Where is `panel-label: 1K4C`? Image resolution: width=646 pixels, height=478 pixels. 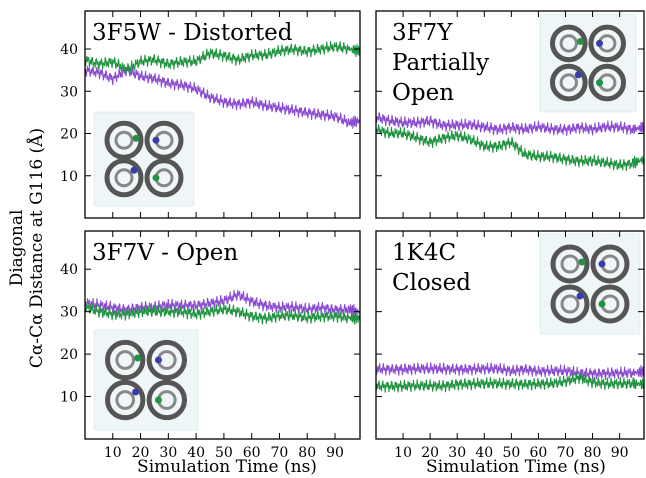
panel-label: 1K4C is located at coordinates (424, 253).